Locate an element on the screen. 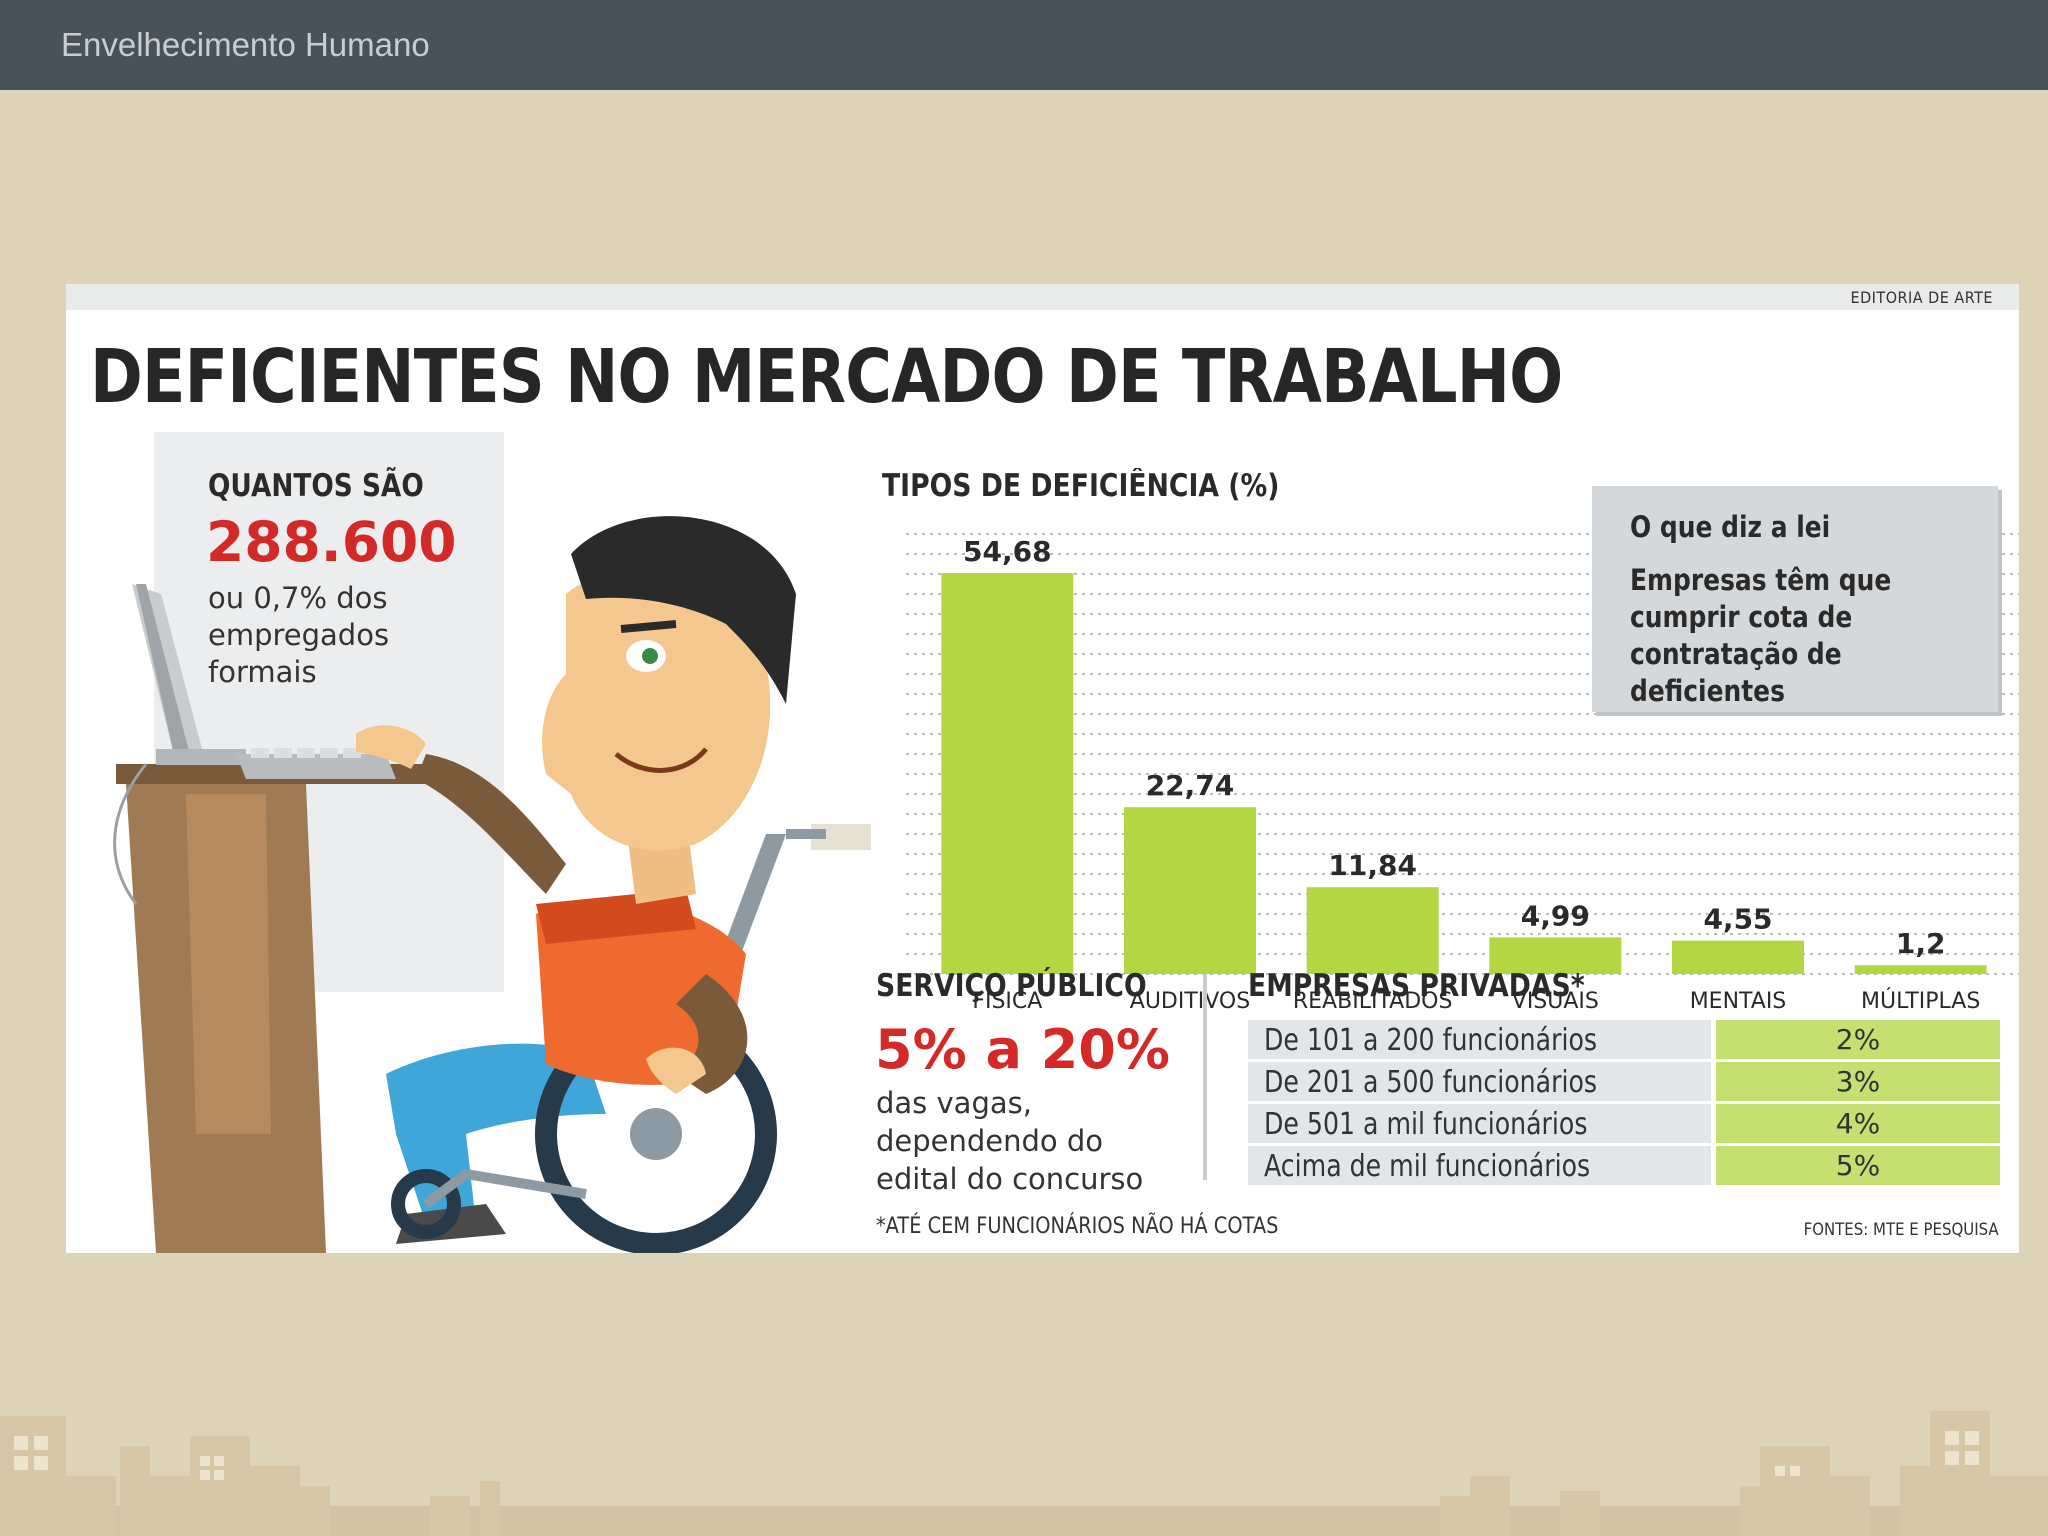 The width and height of the screenshot is (2048, 1536). section-divider is located at coordinates (1205, 1077).